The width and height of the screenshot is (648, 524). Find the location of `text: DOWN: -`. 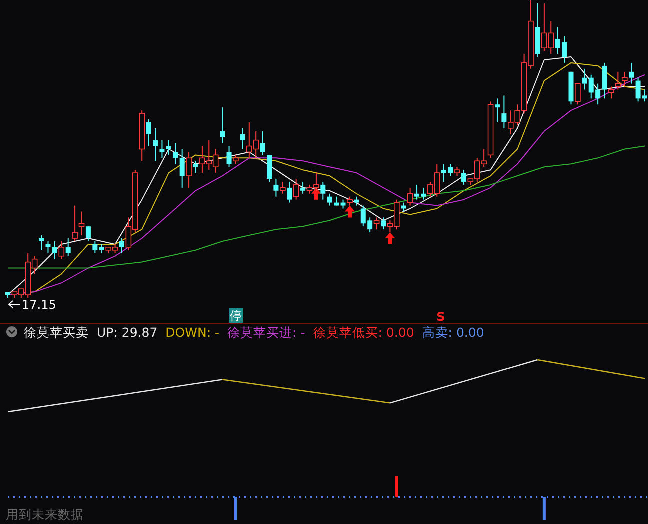

text: DOWN: - is located at coordinates (193, 332).